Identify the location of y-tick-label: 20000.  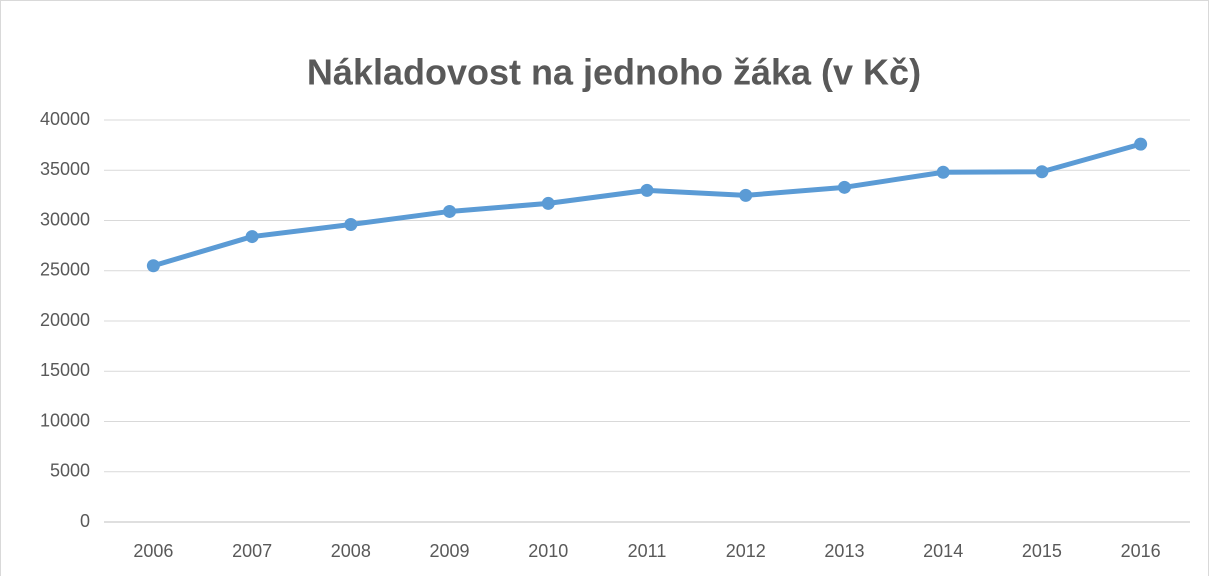
(65, 320).